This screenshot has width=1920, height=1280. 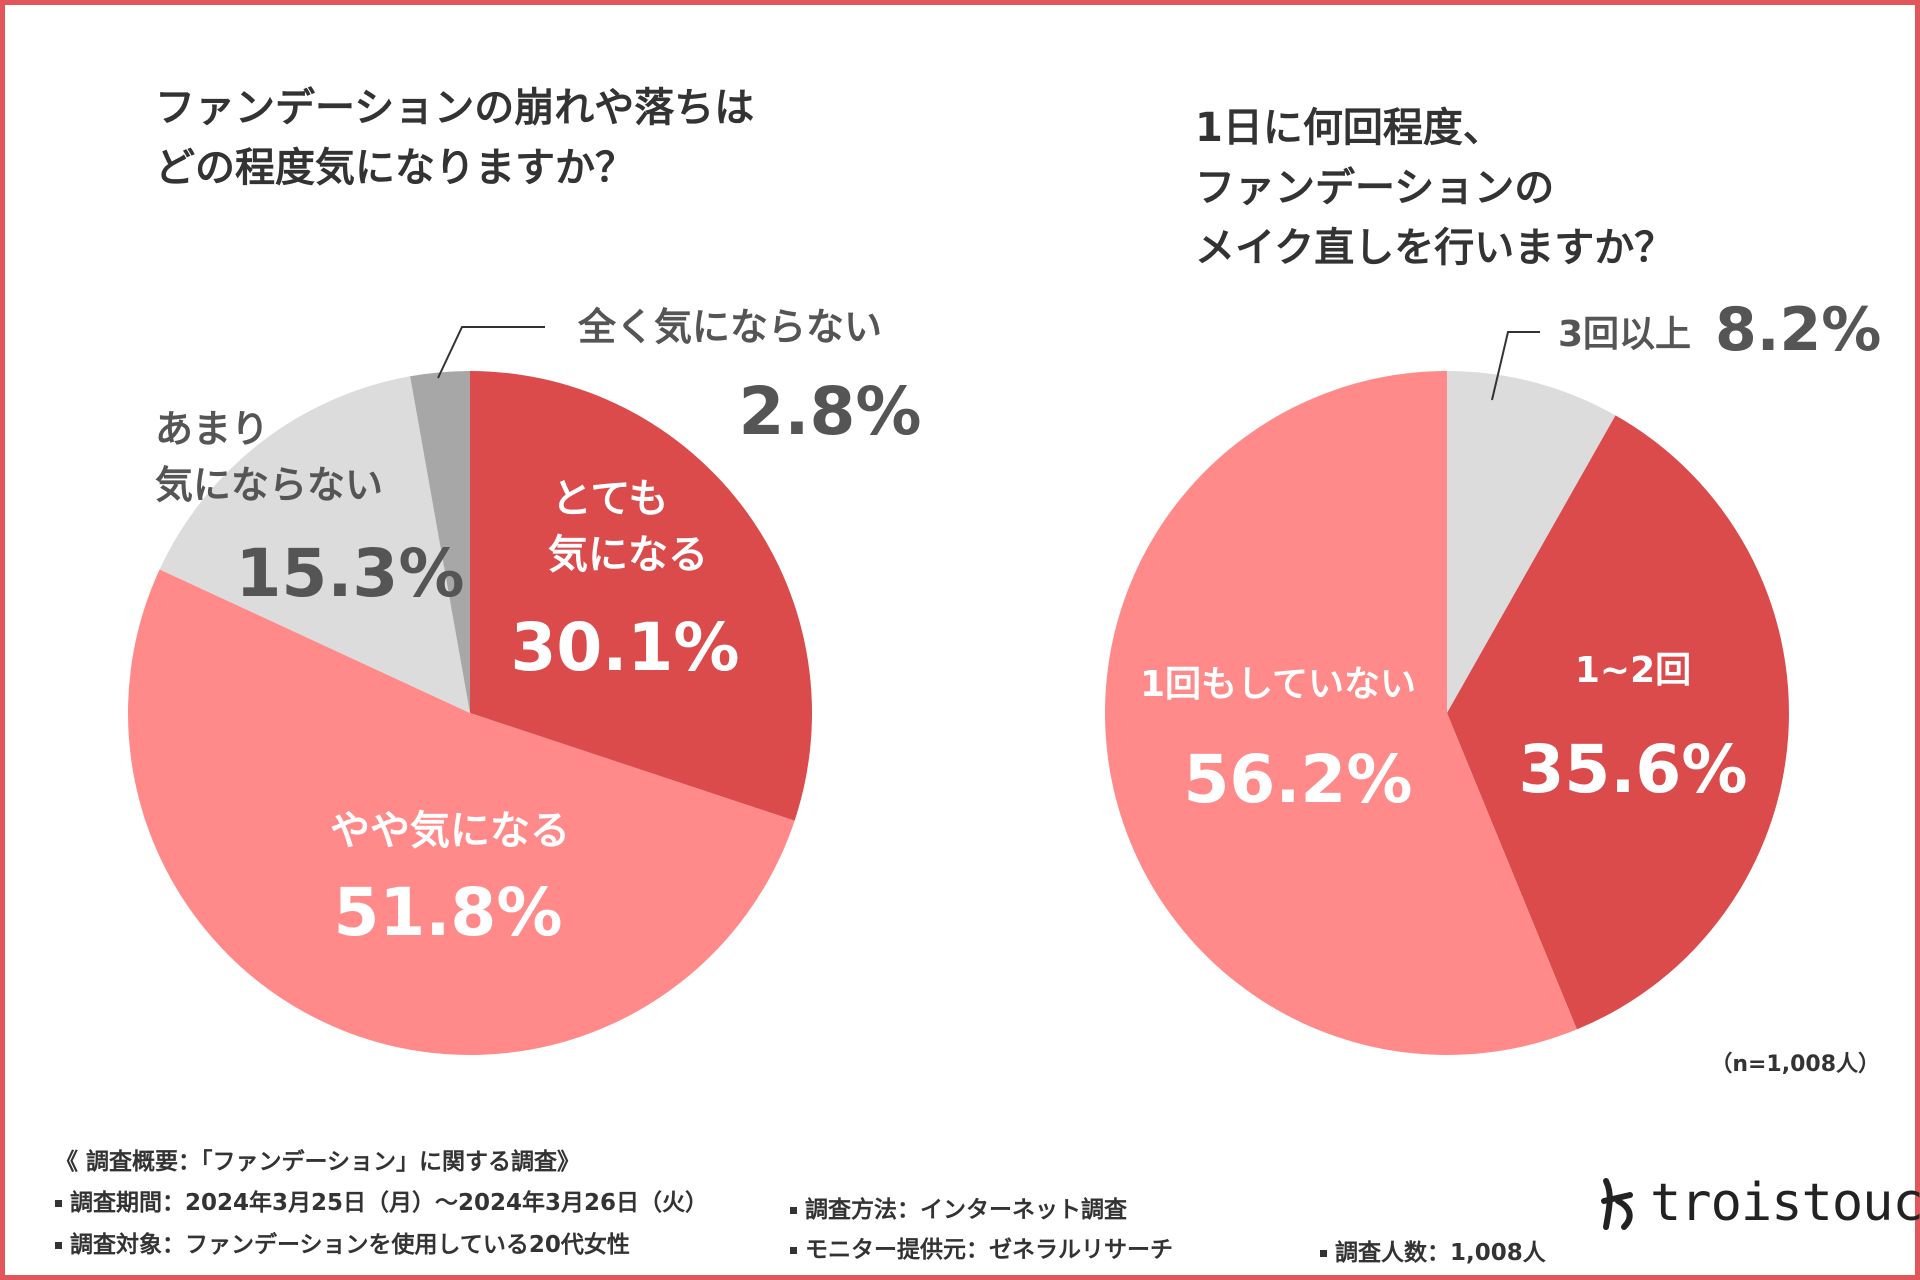 What do you see at coordinates (1375, 188) in the screenshot?
I see `chart-2-title-line: ファンデーションの` at bounding box center [1375, 188].